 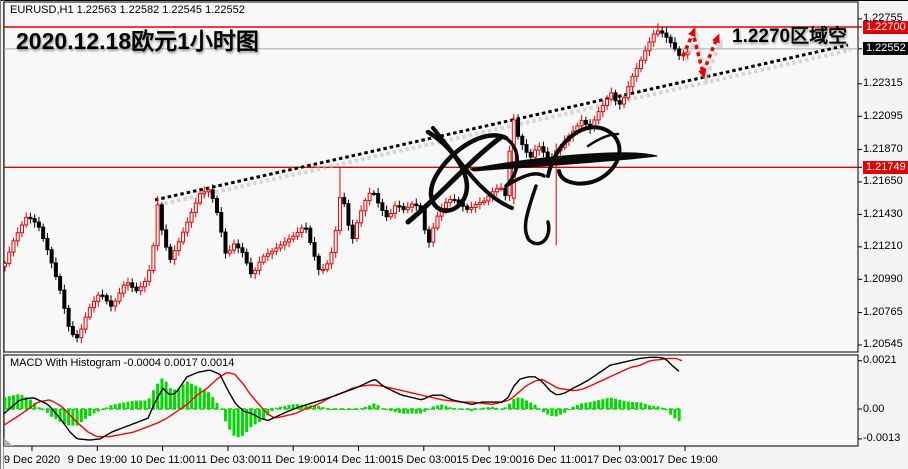 I want to click on price-axis-label: 1.20765, so click(x=883, y=312).